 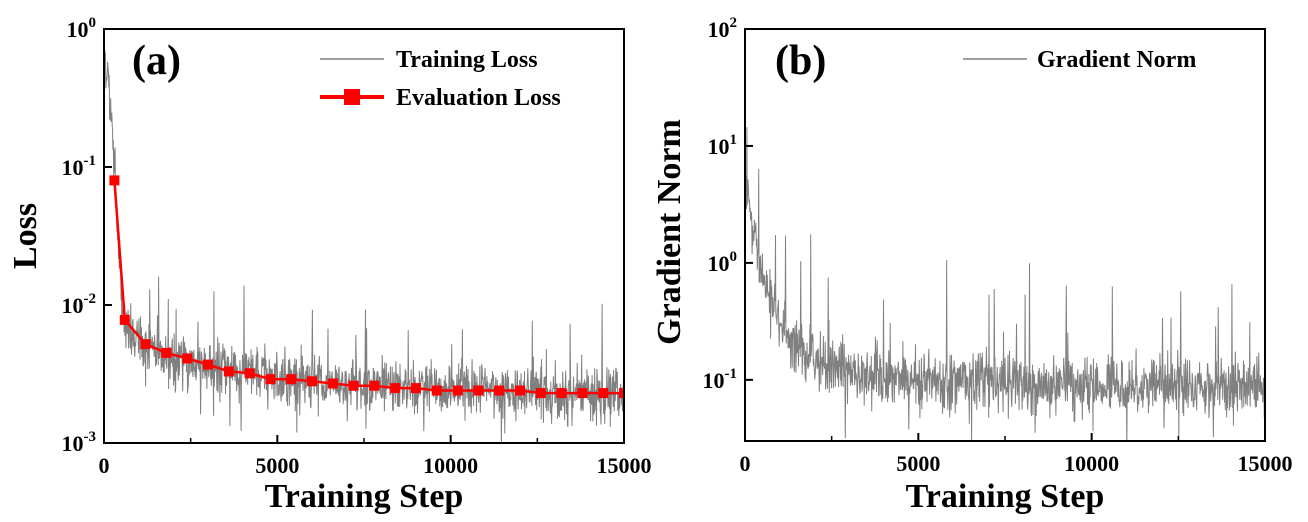 What do you see at coordinates (800, 61) in the screenshot?
I see `panel-label-b: (b)` at bounding box center [800, 61].